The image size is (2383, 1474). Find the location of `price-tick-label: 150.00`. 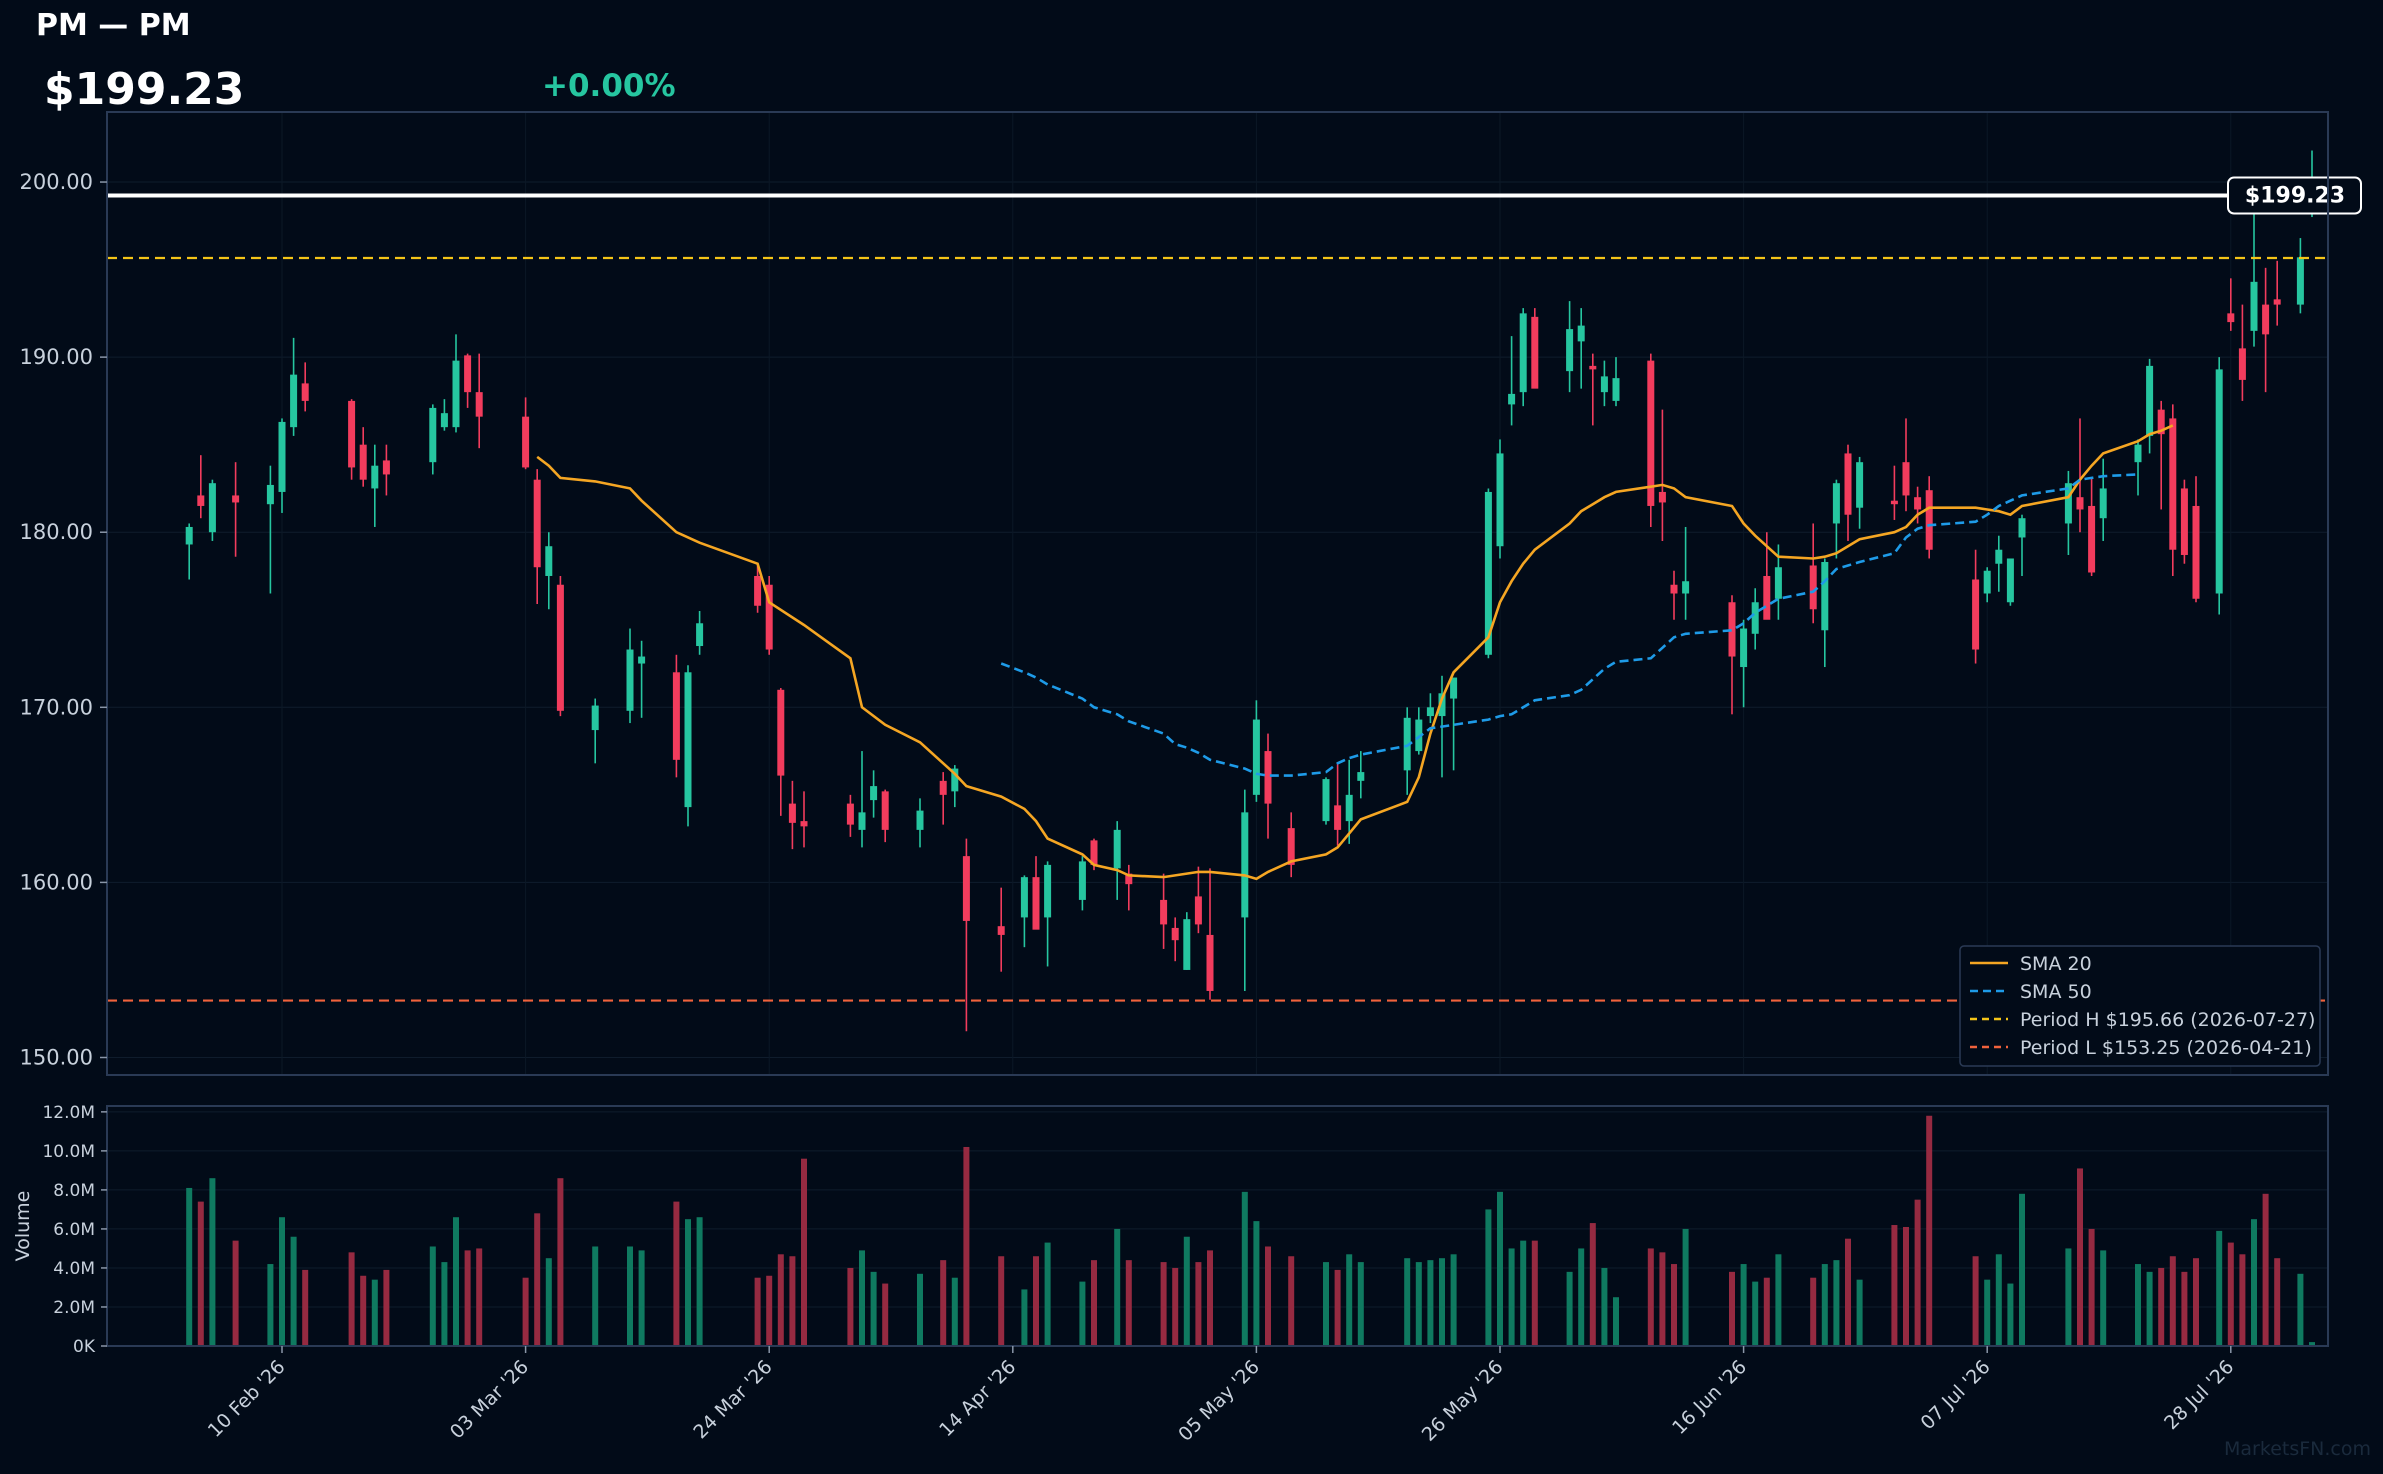

price-tick-label: 150.00 is located at coordinates (56, 1057).